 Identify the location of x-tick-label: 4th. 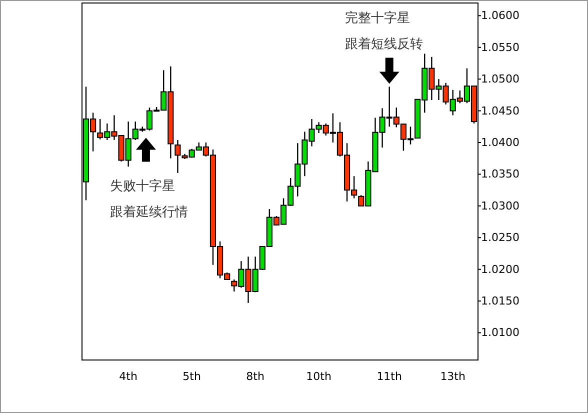
(128, 376).